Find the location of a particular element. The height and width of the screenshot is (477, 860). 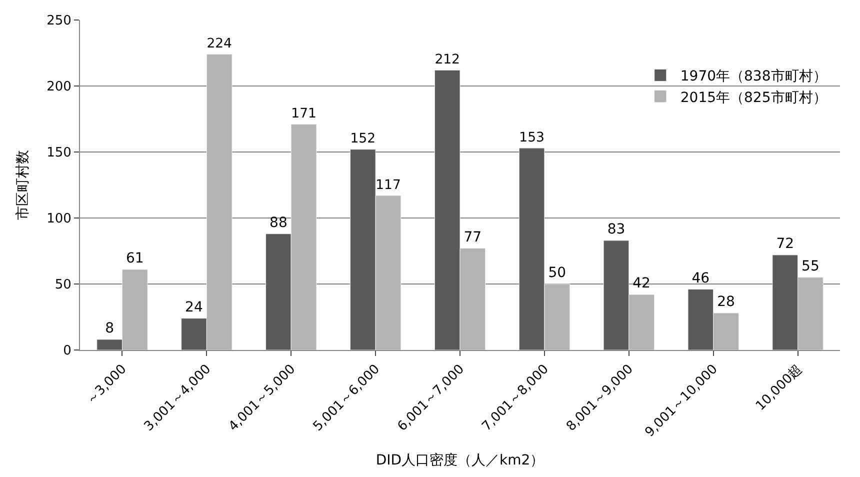

data-label: 28 is located at coordinates (726, 302).